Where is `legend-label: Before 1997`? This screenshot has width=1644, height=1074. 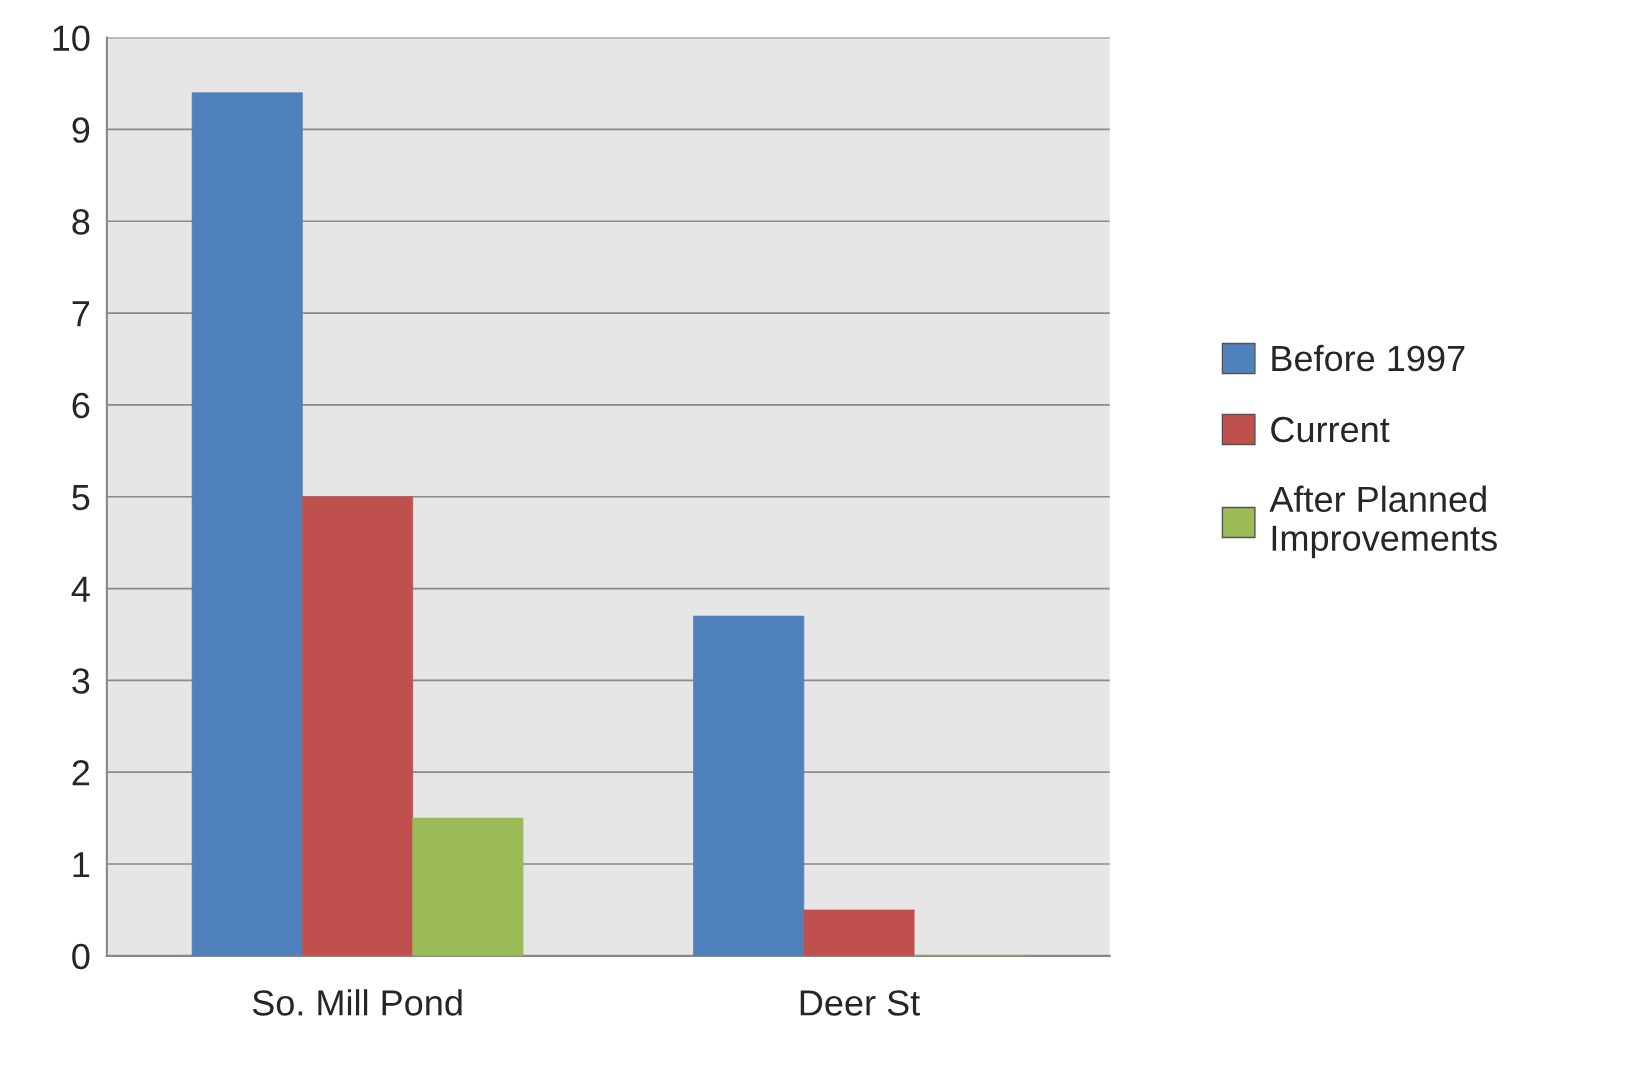
legend-label: Before 1997 is located at coordinates (1368, 358).